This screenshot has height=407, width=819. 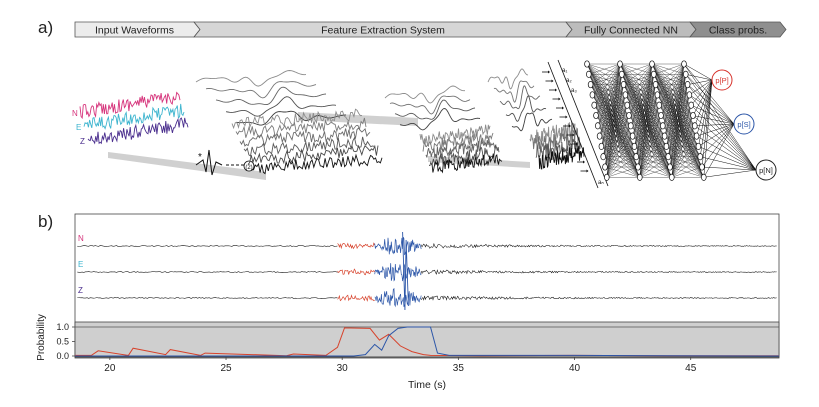 I want to click on output-node-label: p[P], so click(x=721, y=80).